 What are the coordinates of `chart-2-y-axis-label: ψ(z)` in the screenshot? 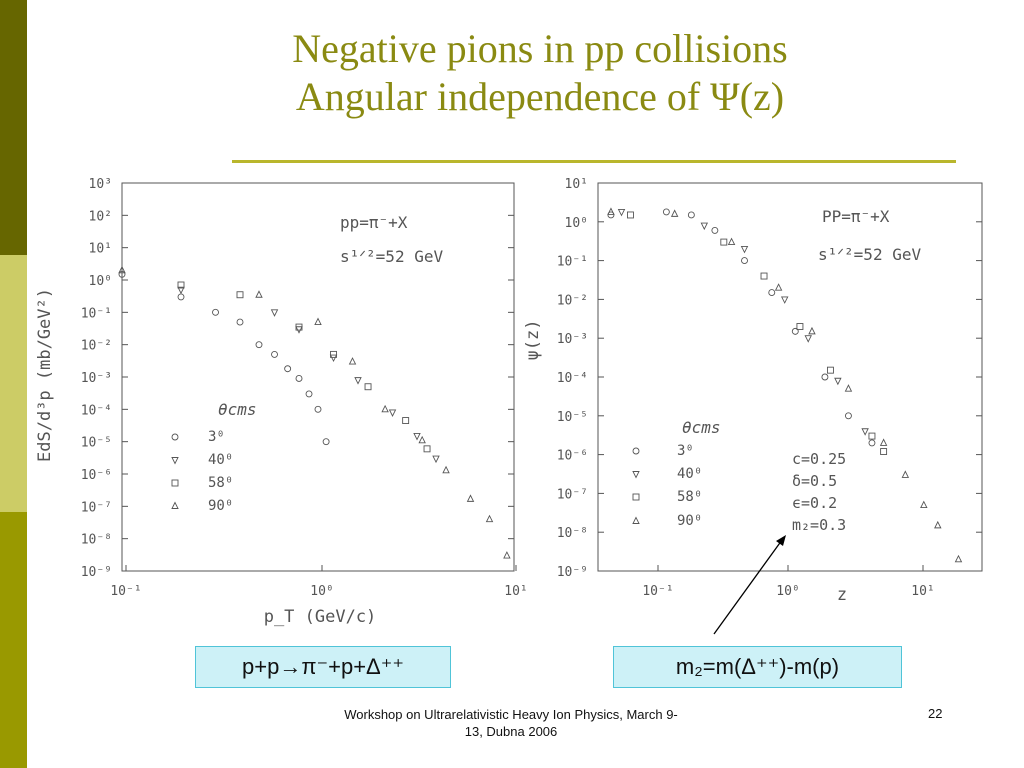 It's located at (533, 340).